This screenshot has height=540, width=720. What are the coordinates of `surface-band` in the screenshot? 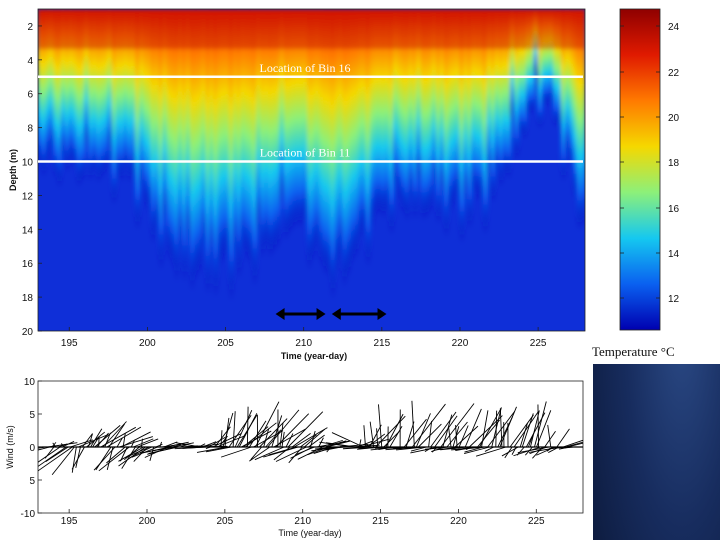 It's located at (311, 29).